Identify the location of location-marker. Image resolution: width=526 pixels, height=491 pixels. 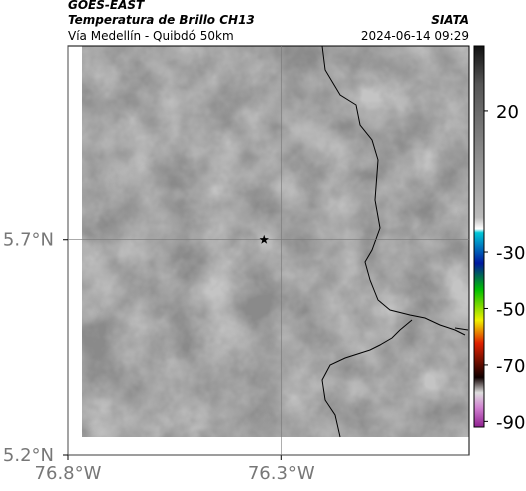
(264, 239).